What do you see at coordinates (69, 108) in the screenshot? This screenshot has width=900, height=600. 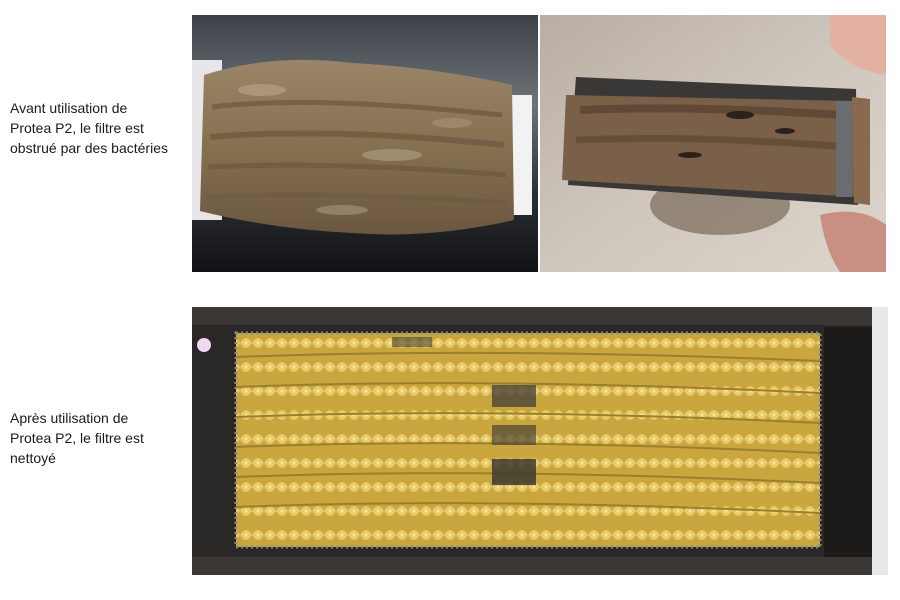 I see `caption-before-line-1: Avant utilisation de` at bounding box center [69, 108].